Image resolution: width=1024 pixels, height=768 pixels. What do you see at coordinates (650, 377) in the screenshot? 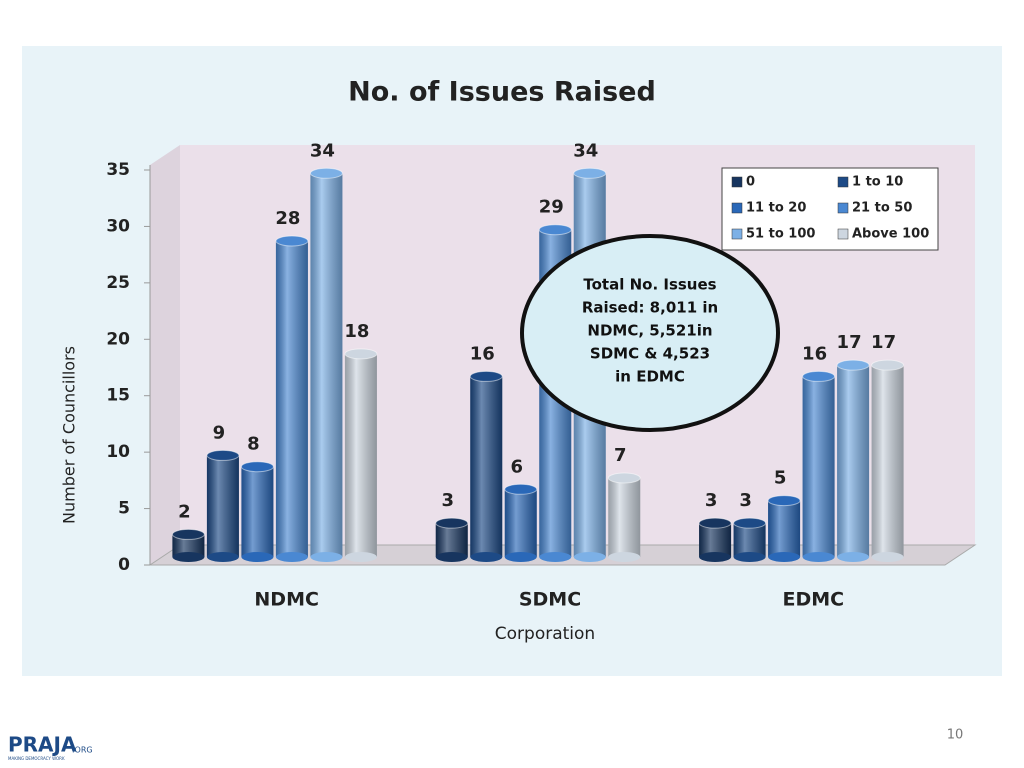
I see `annotation-text: in EDMC` at bounding box center [650, 377].